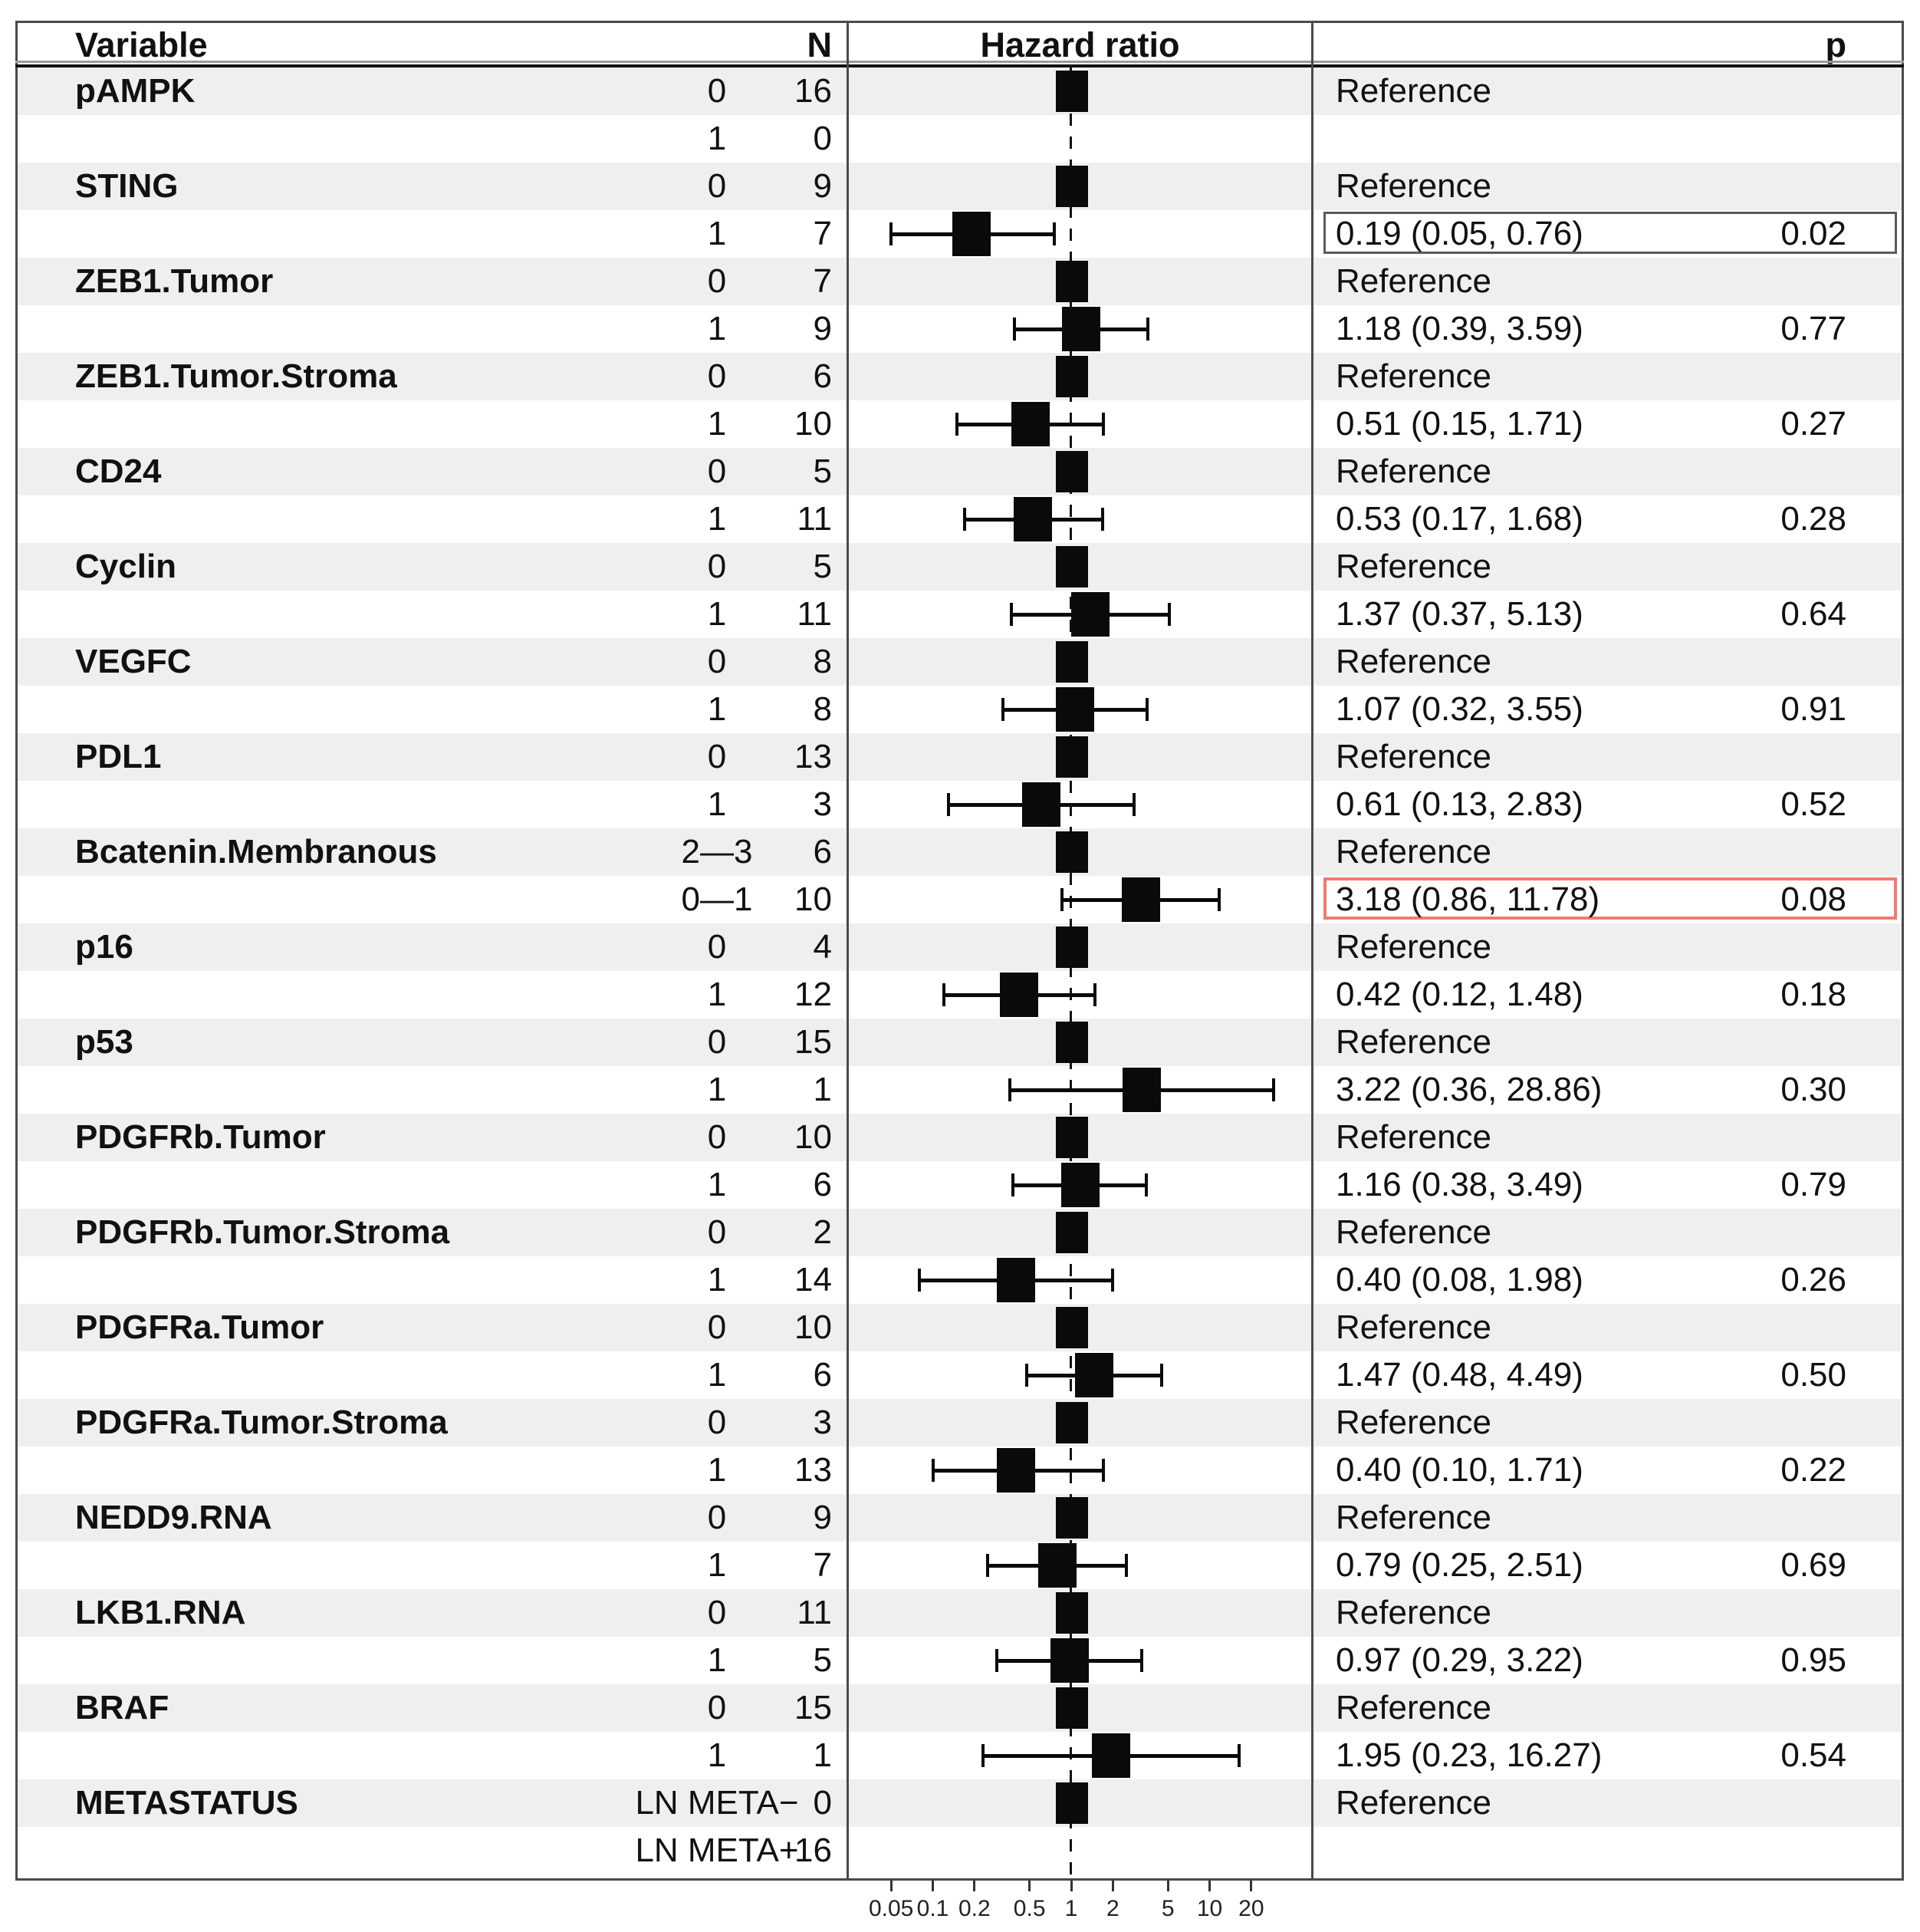  Describe the element at coordinates (119, 471) in the screenshot. I see `variable-label: CD24` at that location.